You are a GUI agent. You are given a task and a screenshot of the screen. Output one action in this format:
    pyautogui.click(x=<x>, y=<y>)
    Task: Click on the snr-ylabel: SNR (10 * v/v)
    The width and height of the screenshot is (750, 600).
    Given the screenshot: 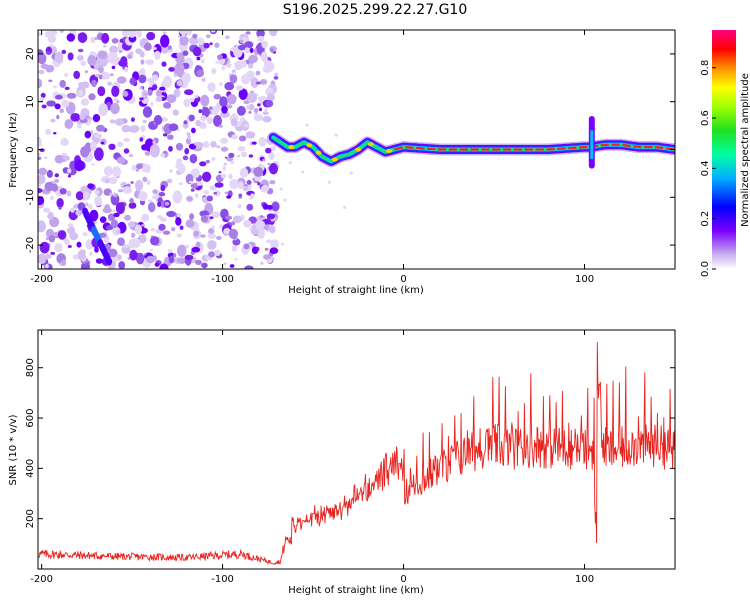 What is the action you would take?
    pyautogui.click(x=13, y=449)
    